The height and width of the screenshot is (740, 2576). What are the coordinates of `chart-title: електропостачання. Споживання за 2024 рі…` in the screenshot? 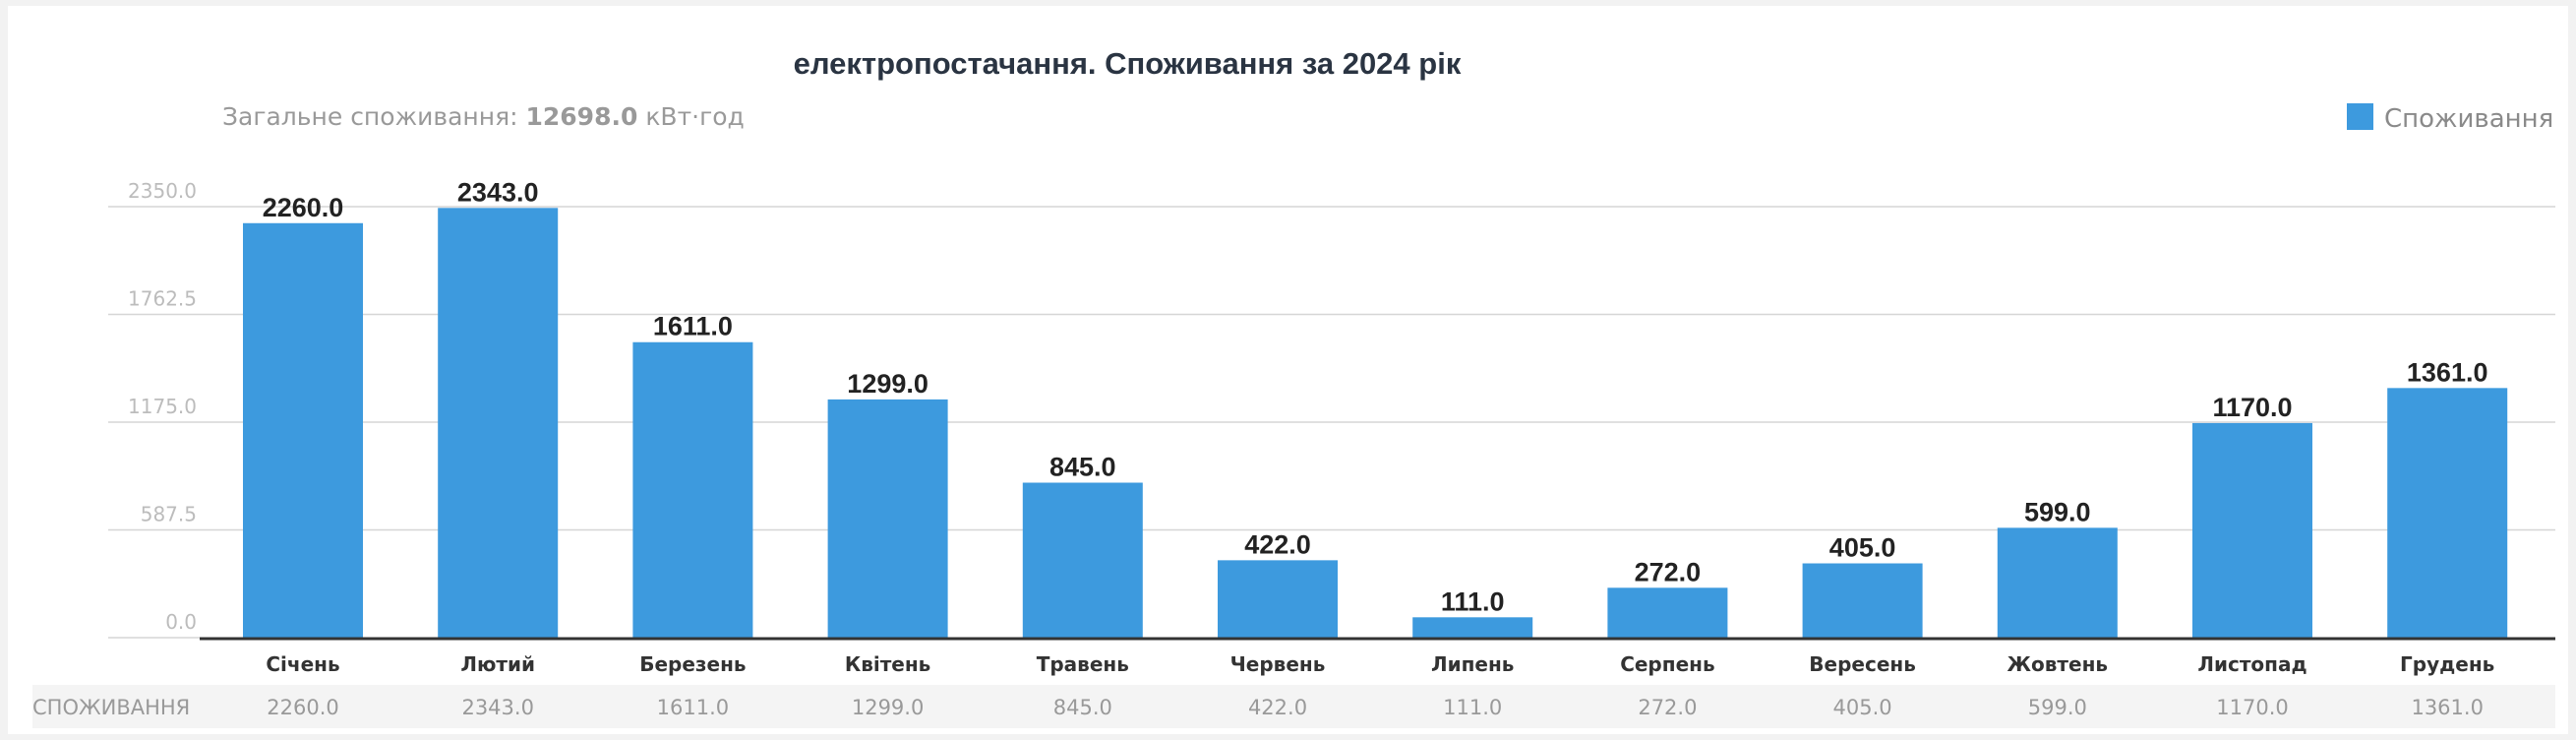 It's located at (1128, 64).